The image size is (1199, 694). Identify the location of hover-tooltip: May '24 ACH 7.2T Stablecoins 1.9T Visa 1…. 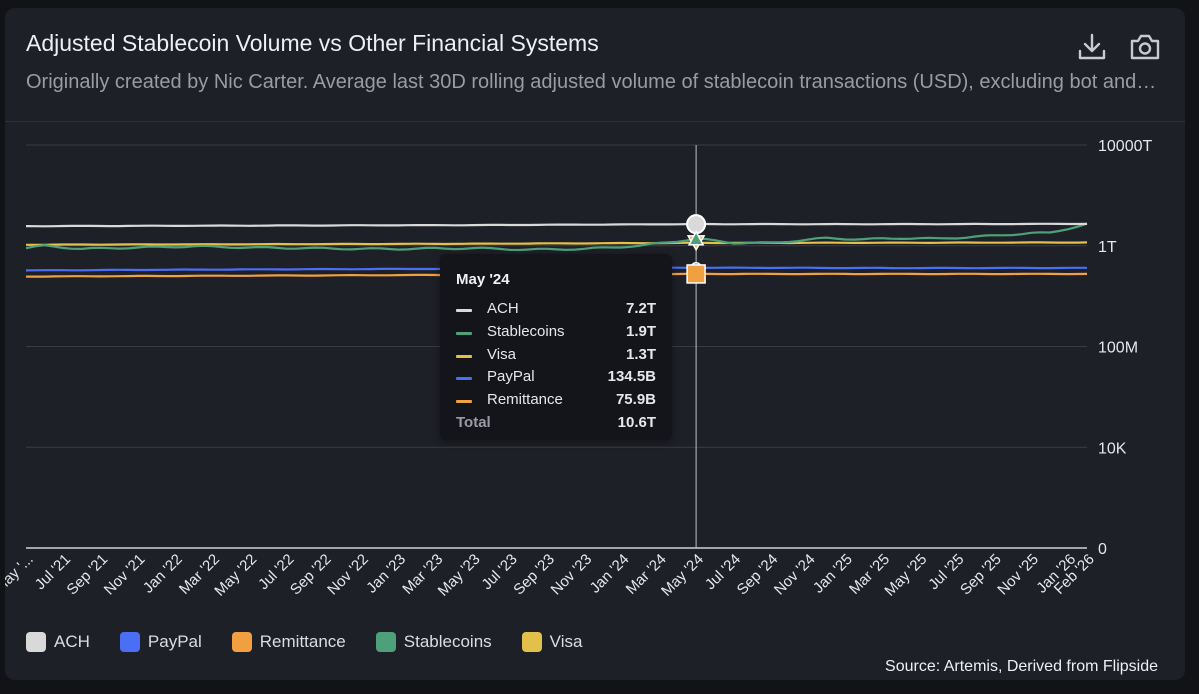
(556, 347).